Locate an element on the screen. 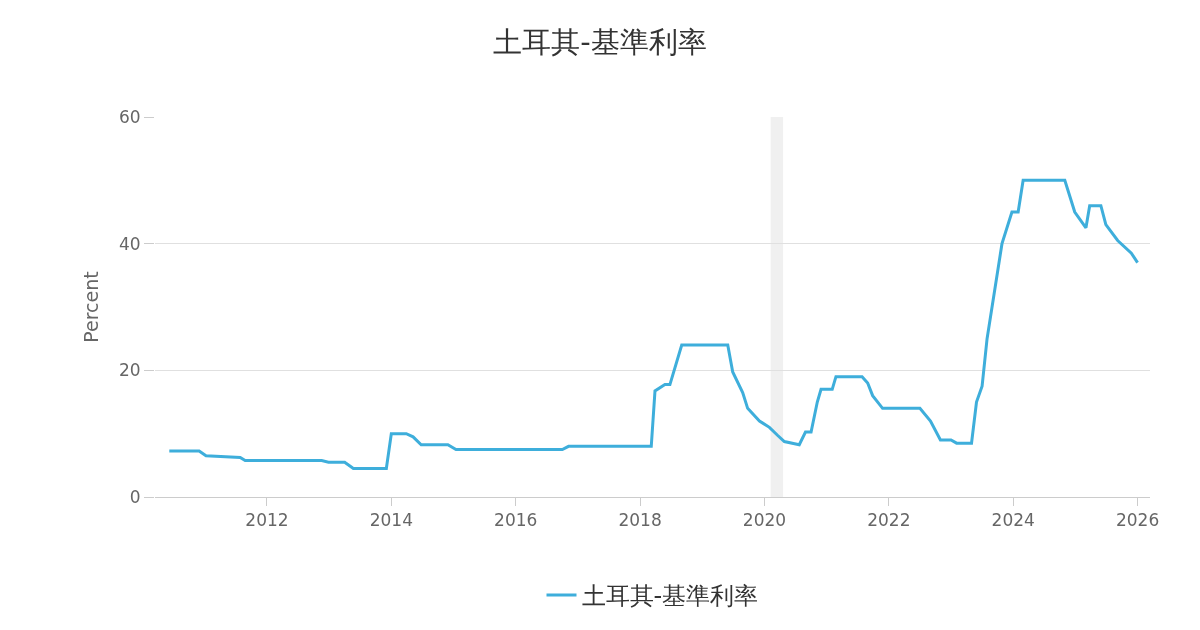  x-tick-label: 2012 is located at coordinates (267, 520).